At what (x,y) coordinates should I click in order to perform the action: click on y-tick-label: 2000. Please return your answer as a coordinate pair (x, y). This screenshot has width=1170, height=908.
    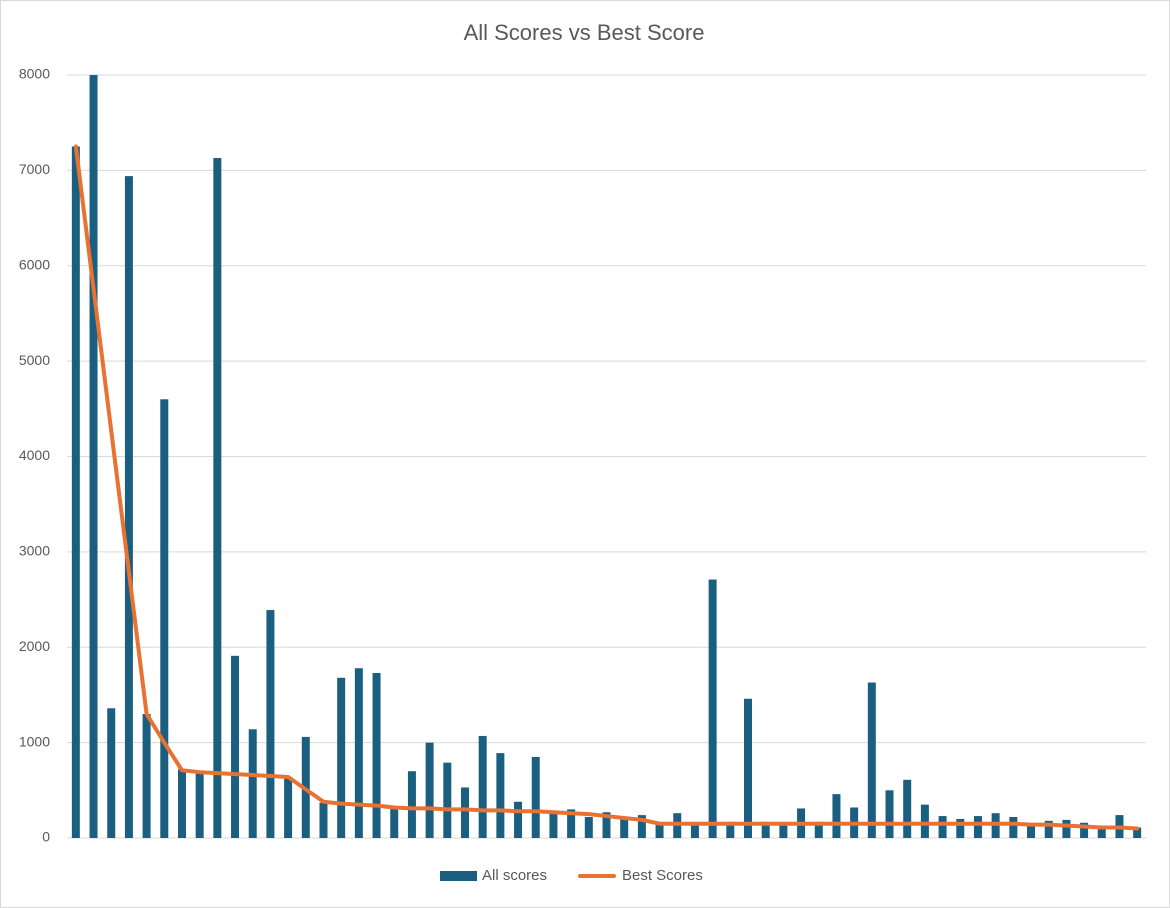
    Looking at the image, I should click on (34, 646).